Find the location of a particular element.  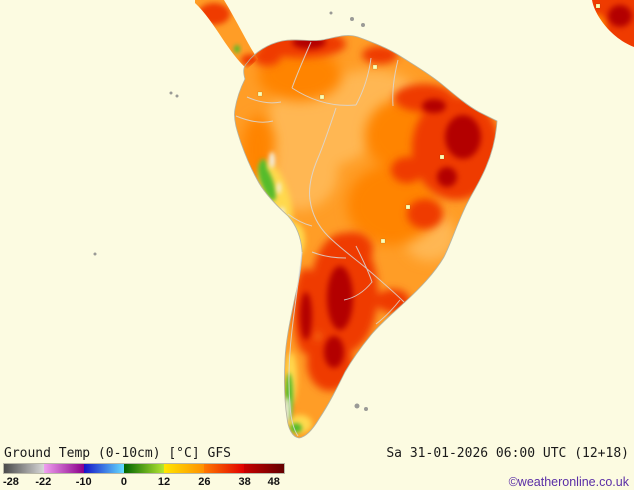

legend-tick: 48 is located at coordinates (273, 482).